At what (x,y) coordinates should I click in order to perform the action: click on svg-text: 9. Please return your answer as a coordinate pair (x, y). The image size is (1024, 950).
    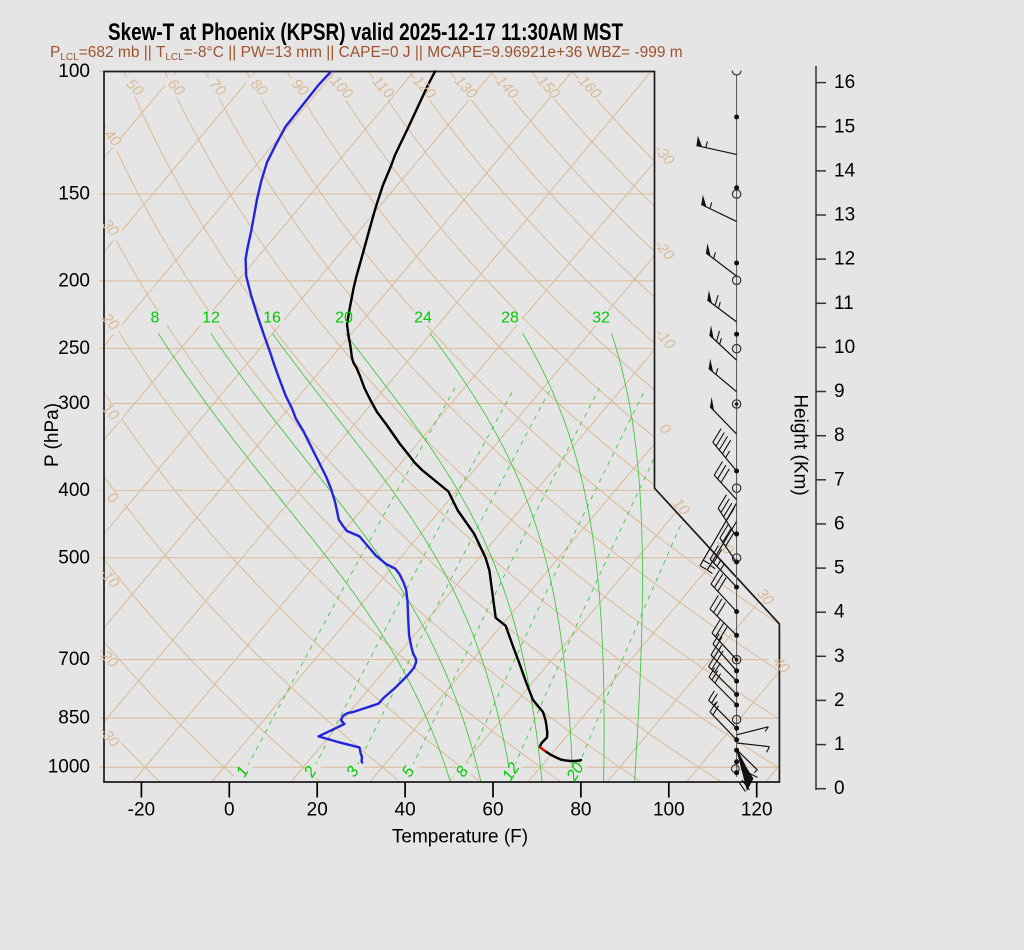
    Looking at the image, I should click on (839, 391).